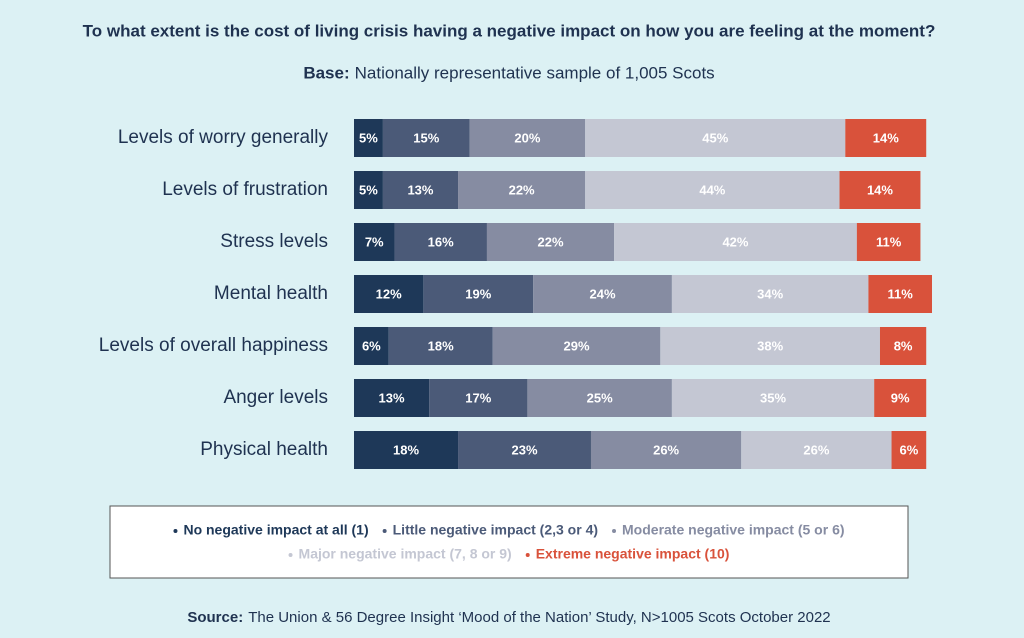 This screenshot has width=1024, height=638. I want to click on legend-label: Little negative impact (2,3 or 4), so click(495, 530).